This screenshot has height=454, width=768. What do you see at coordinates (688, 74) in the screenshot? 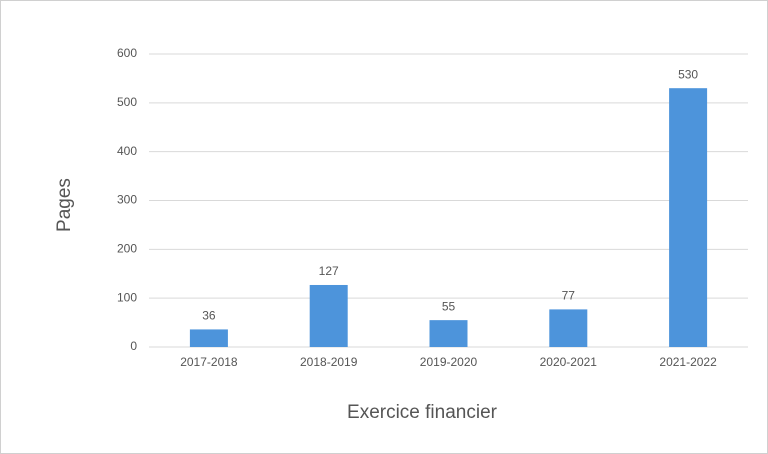
I see `data-label: 530` at bounding box center [688, 74].